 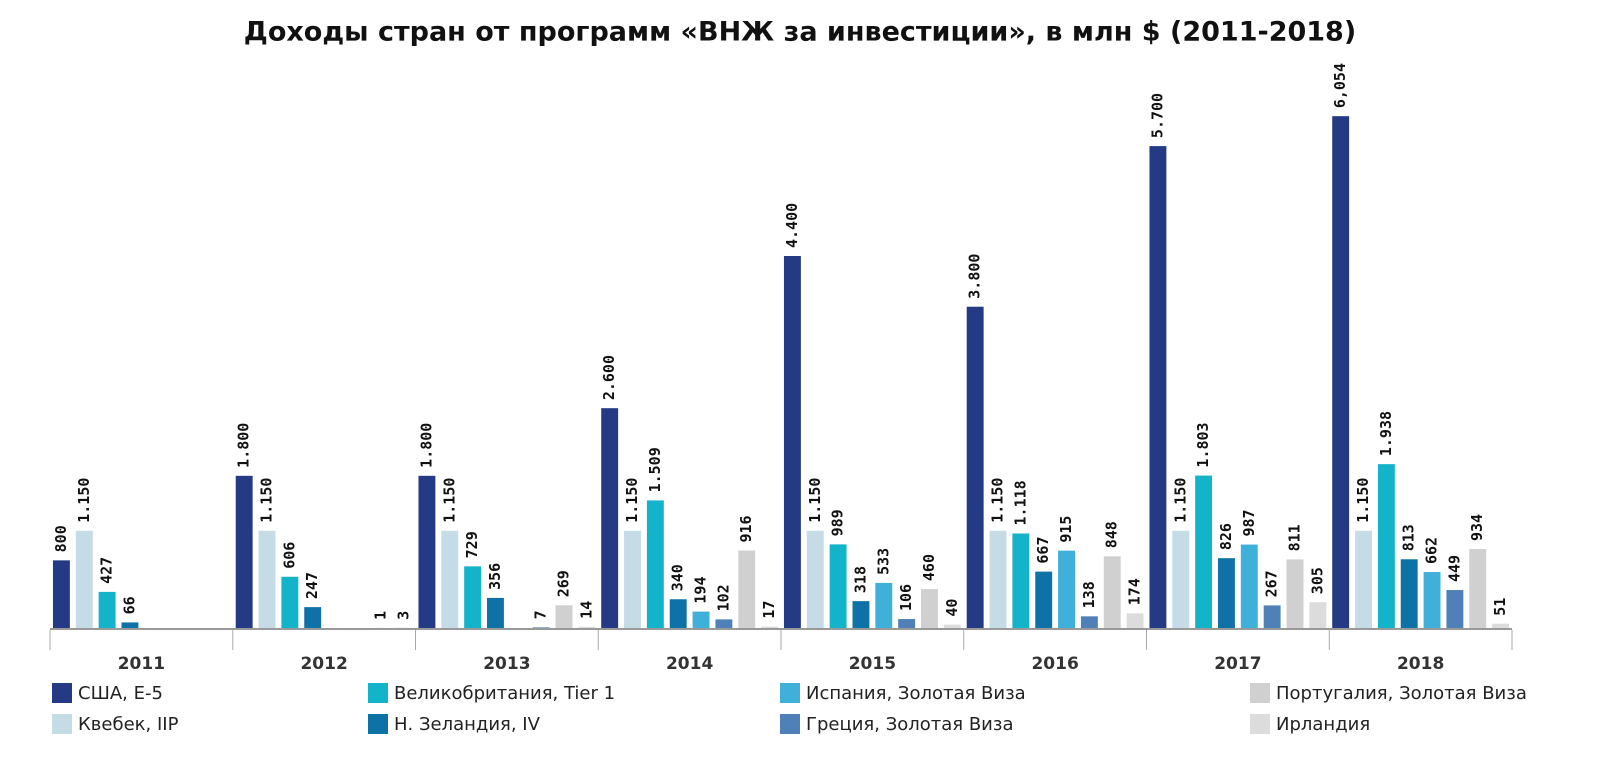 What do you see at coordinates (381, 615) in the screenshot?
I see `value-label: 1` at bounding box center [381, 615].